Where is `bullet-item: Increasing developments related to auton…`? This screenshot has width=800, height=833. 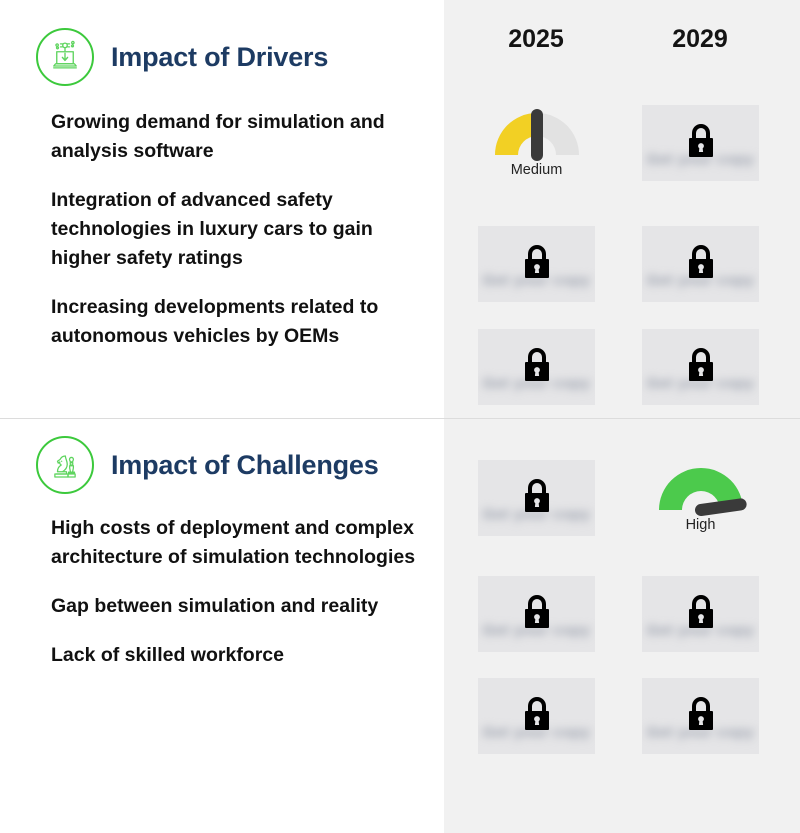 bullet-item: Increasing developments related to auton… is located at coordinates (215, 322).